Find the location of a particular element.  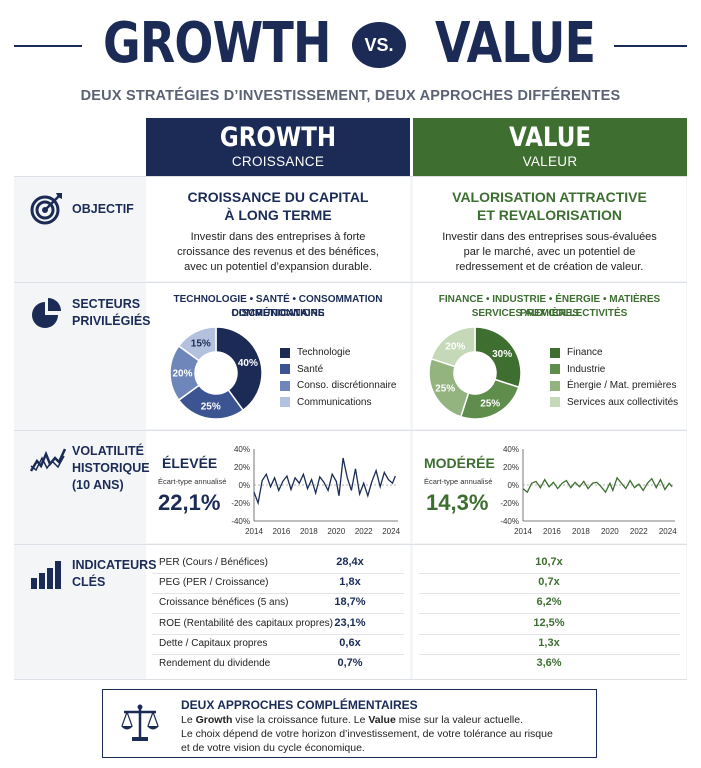

footer-line-1-mid: vise la croissance future. Le is located at coordinates (300, 720).